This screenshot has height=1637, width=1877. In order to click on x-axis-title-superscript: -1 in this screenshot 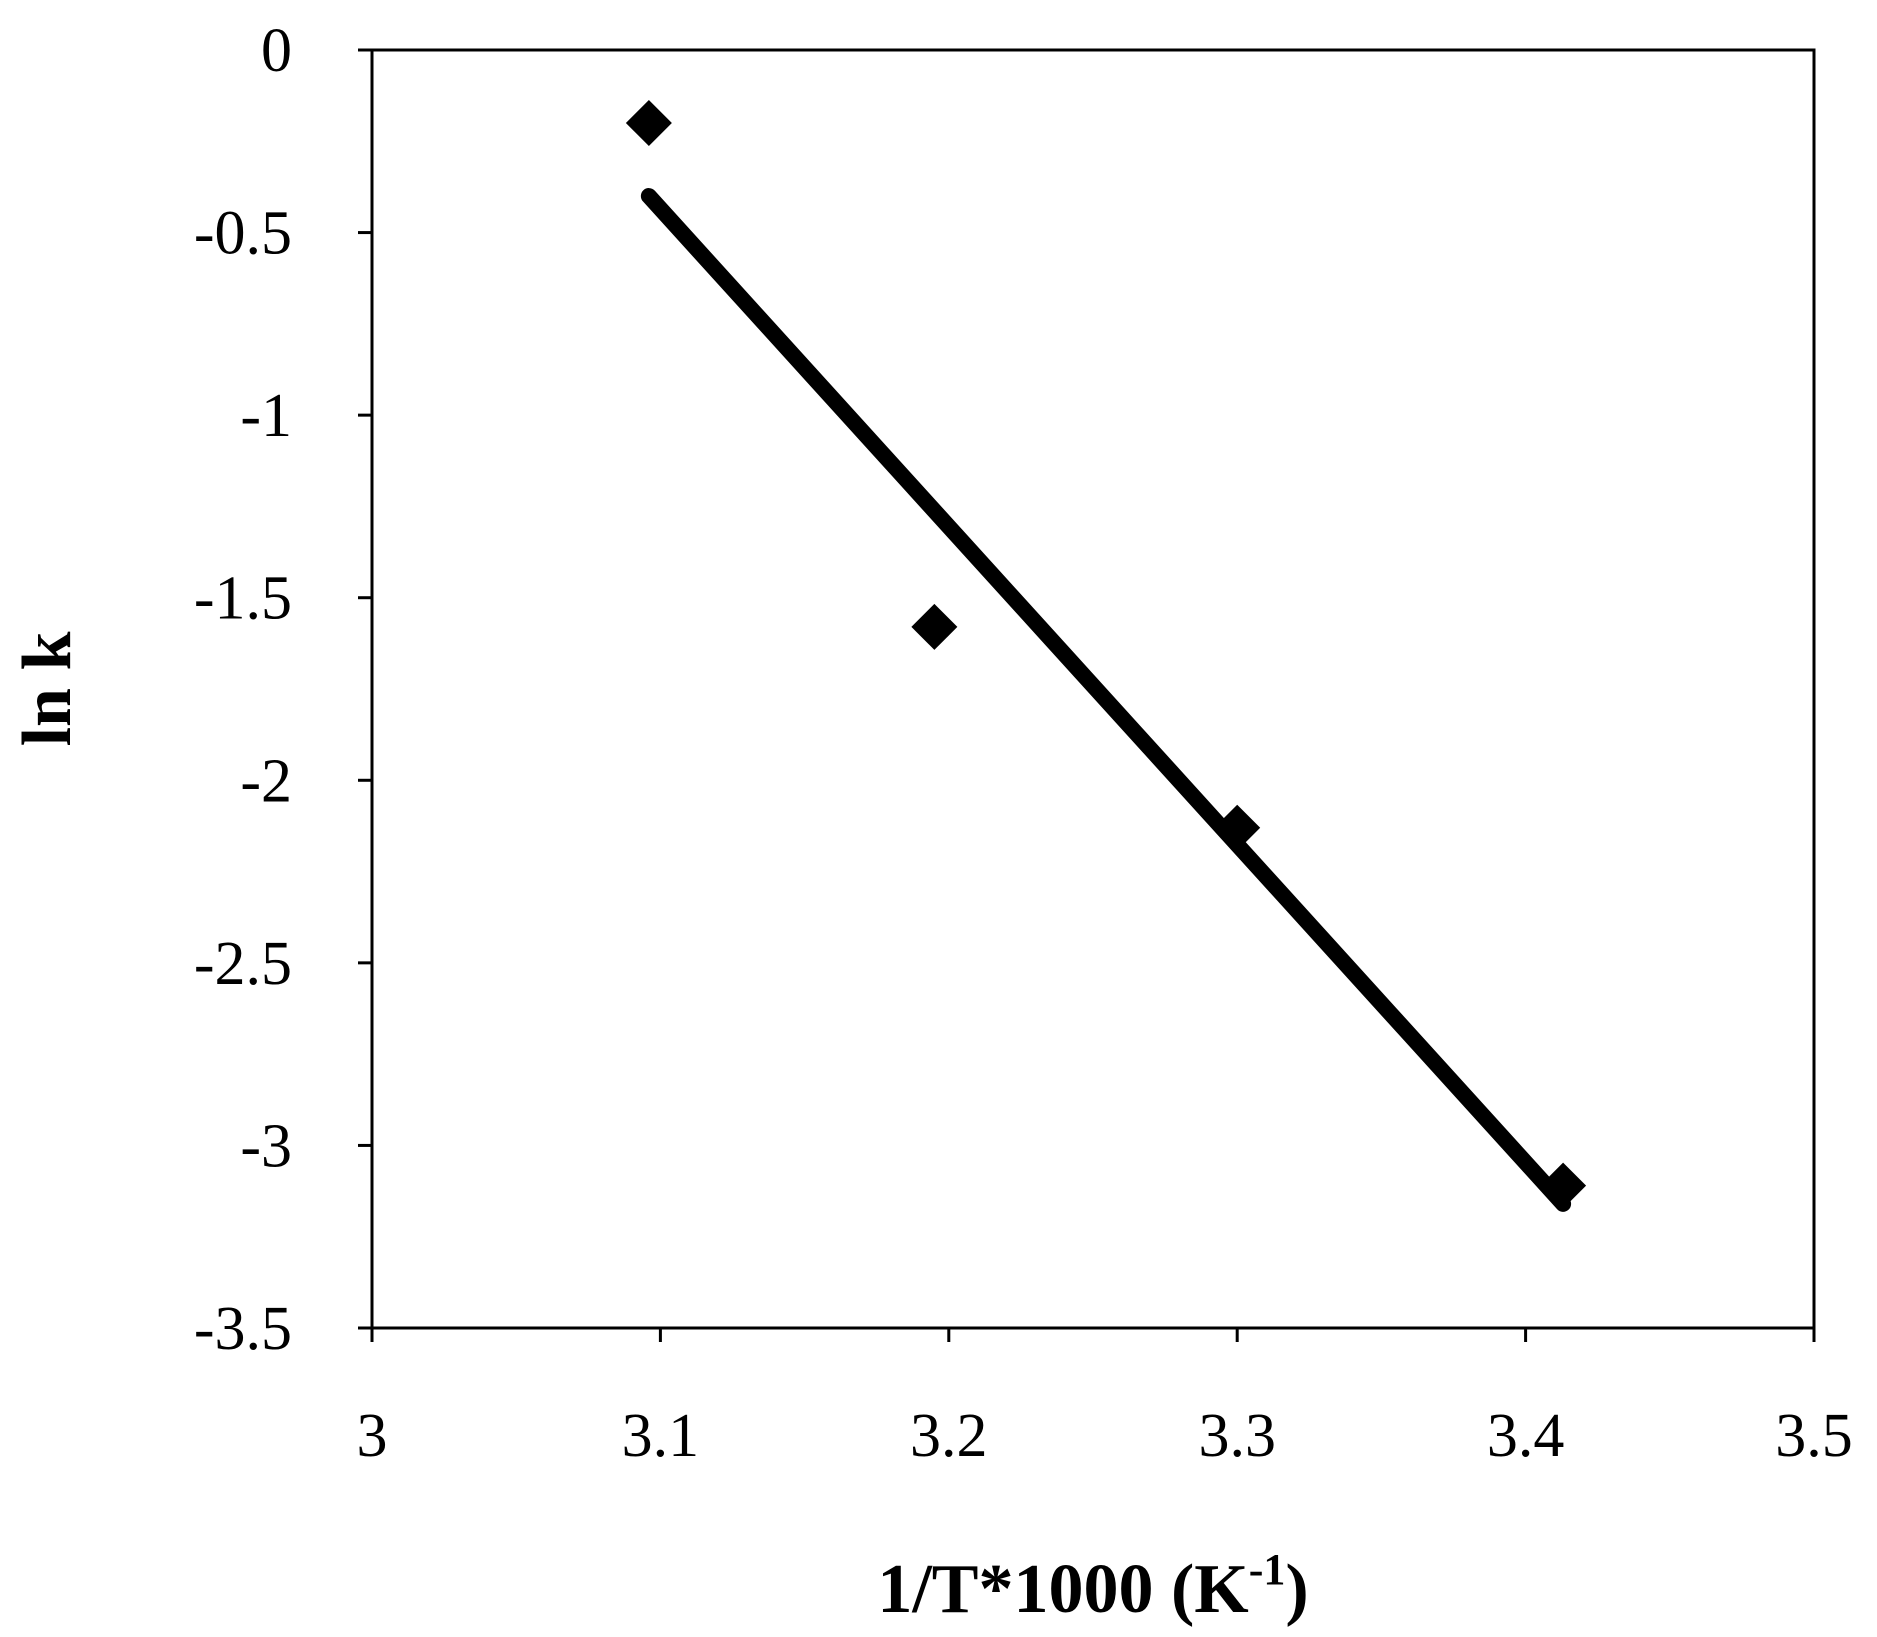, I will do `click(1267, 1569)`.